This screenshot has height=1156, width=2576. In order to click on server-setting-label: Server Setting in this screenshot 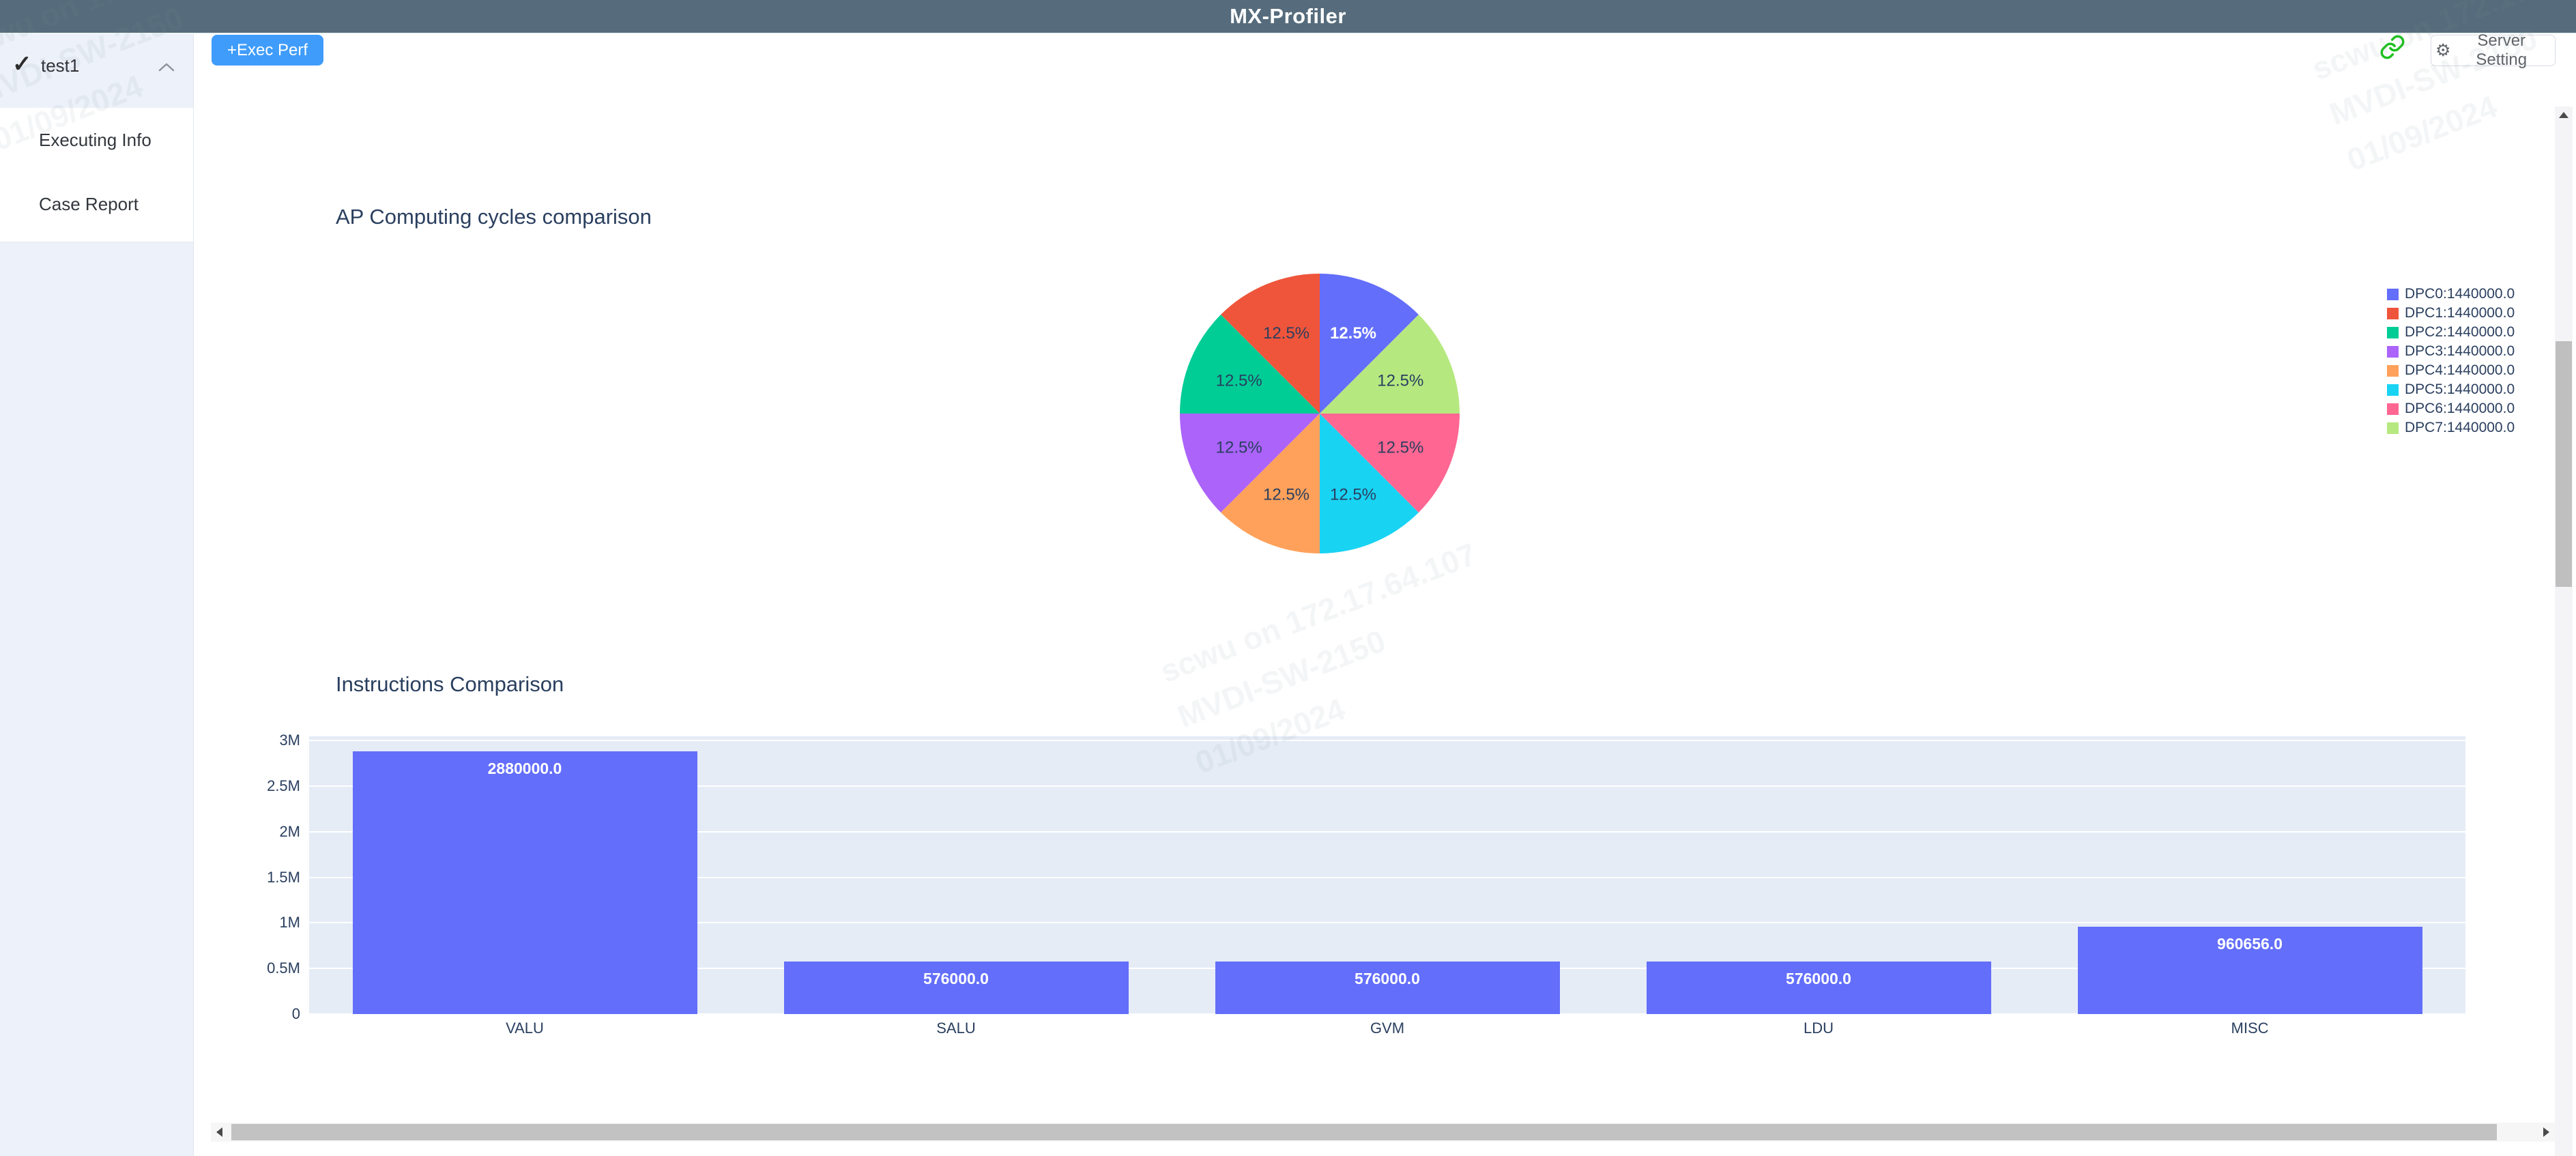, I will do `click(2502, 50)`.